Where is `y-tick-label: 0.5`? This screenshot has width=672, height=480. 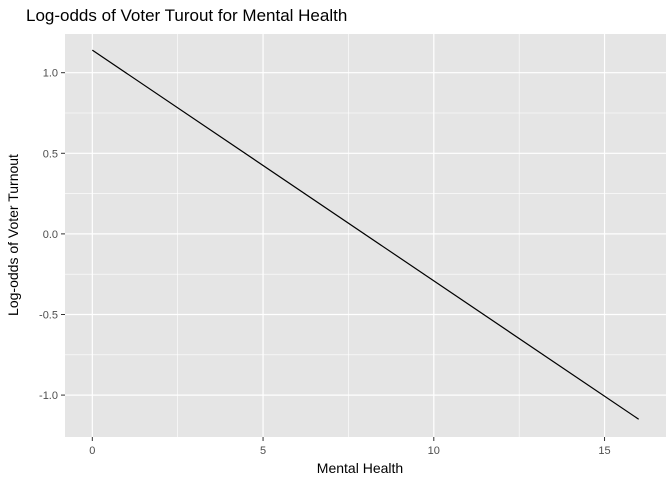 y-tick-label: 0.5 is located at coordinates (50, 154).